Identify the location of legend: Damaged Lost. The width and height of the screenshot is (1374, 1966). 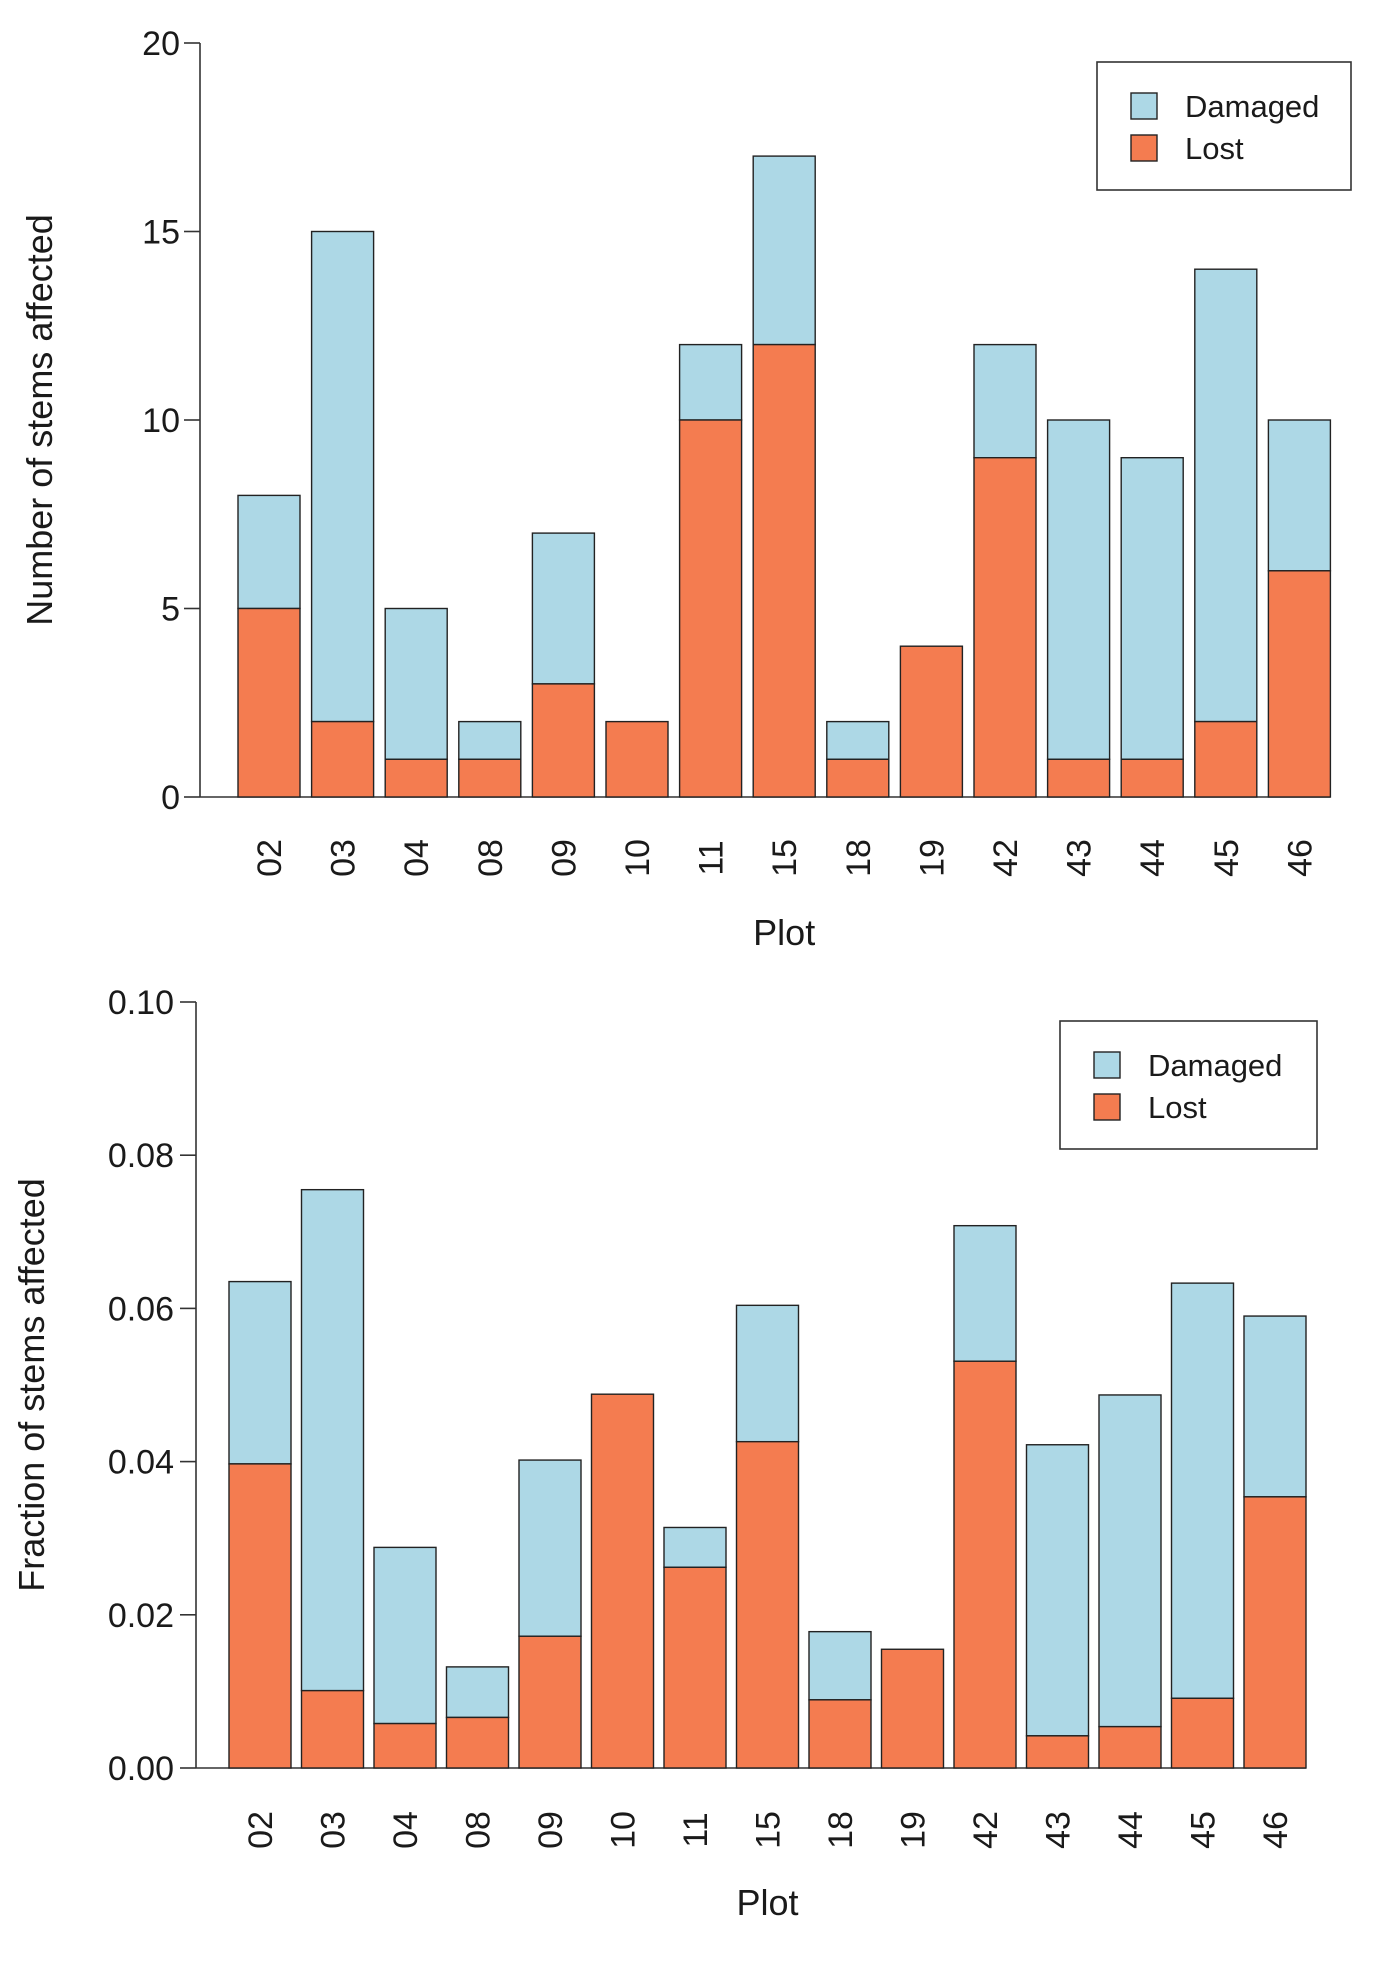
(1224, 126).